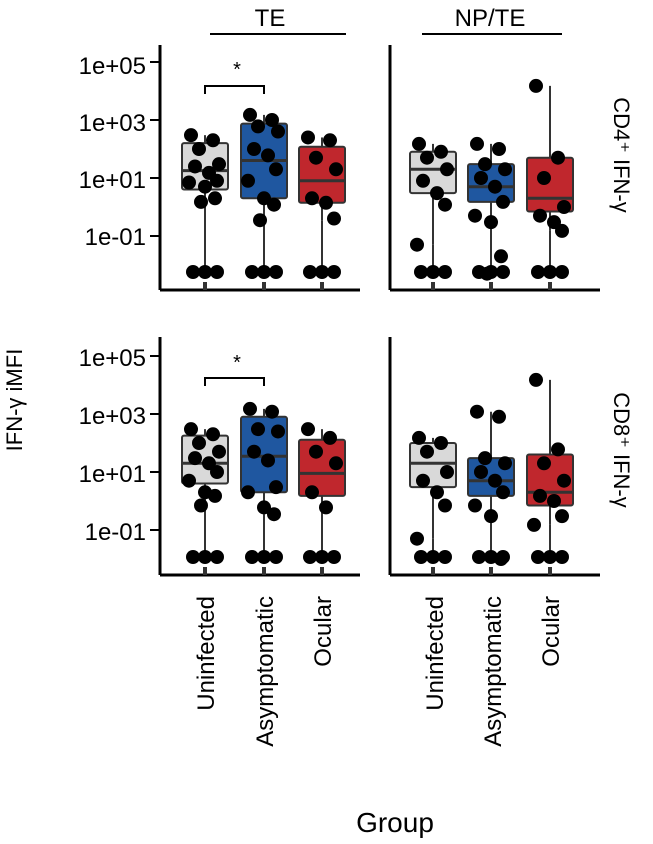 The image size is (653, 844). Describe the element at coordinates (621, 155) in the screenshot. I see `row-label-cd4: CD4⁺ IFN-γ` at that location.